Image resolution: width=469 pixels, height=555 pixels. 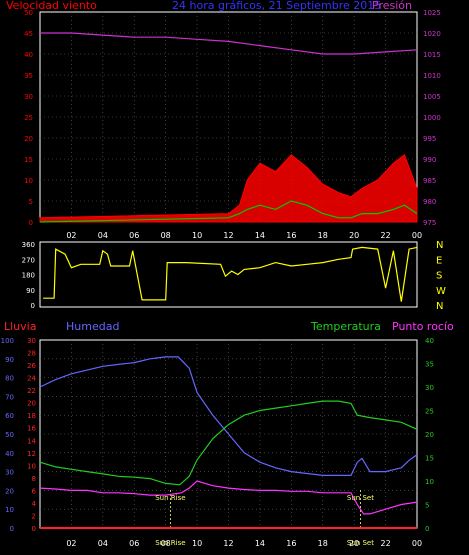 What do you see at coordinates (429, 412) in the screenshot?
I see `temperature-tick-label: 25` at bounding box center [429, 412].